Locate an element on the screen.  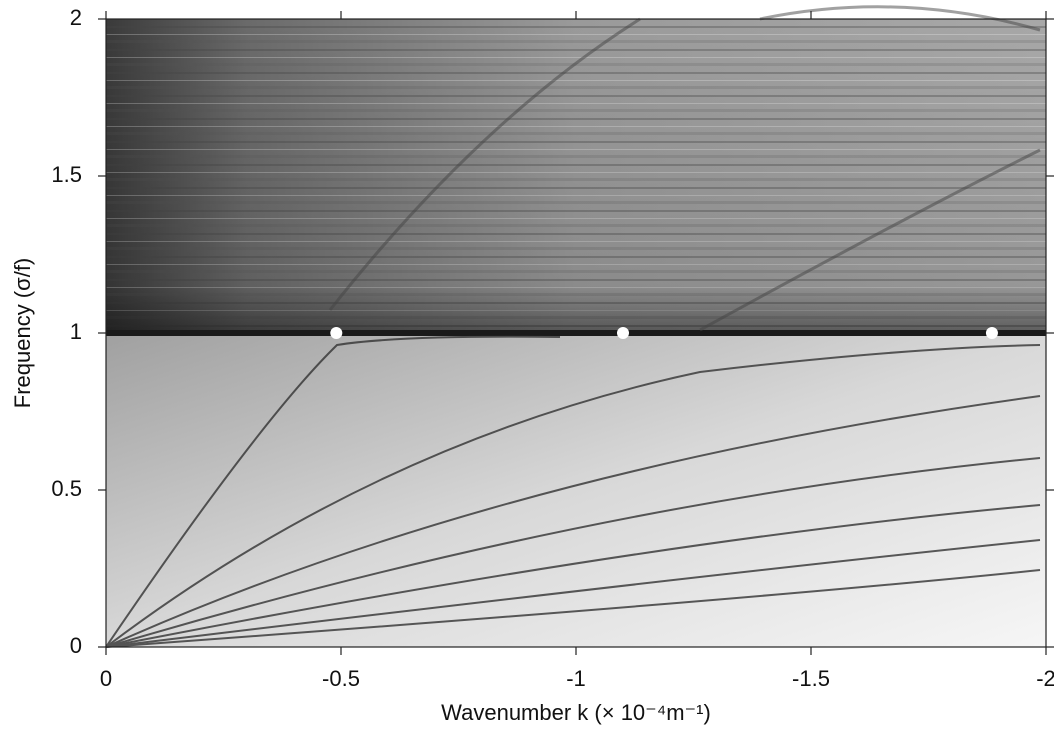
y-tick-label: 2 is located at coordinates (76, 17).